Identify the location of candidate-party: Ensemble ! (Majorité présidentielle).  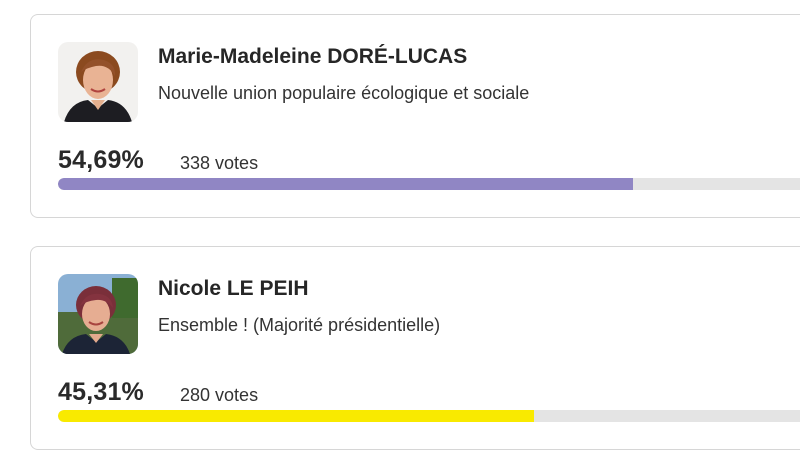
(299, 325).